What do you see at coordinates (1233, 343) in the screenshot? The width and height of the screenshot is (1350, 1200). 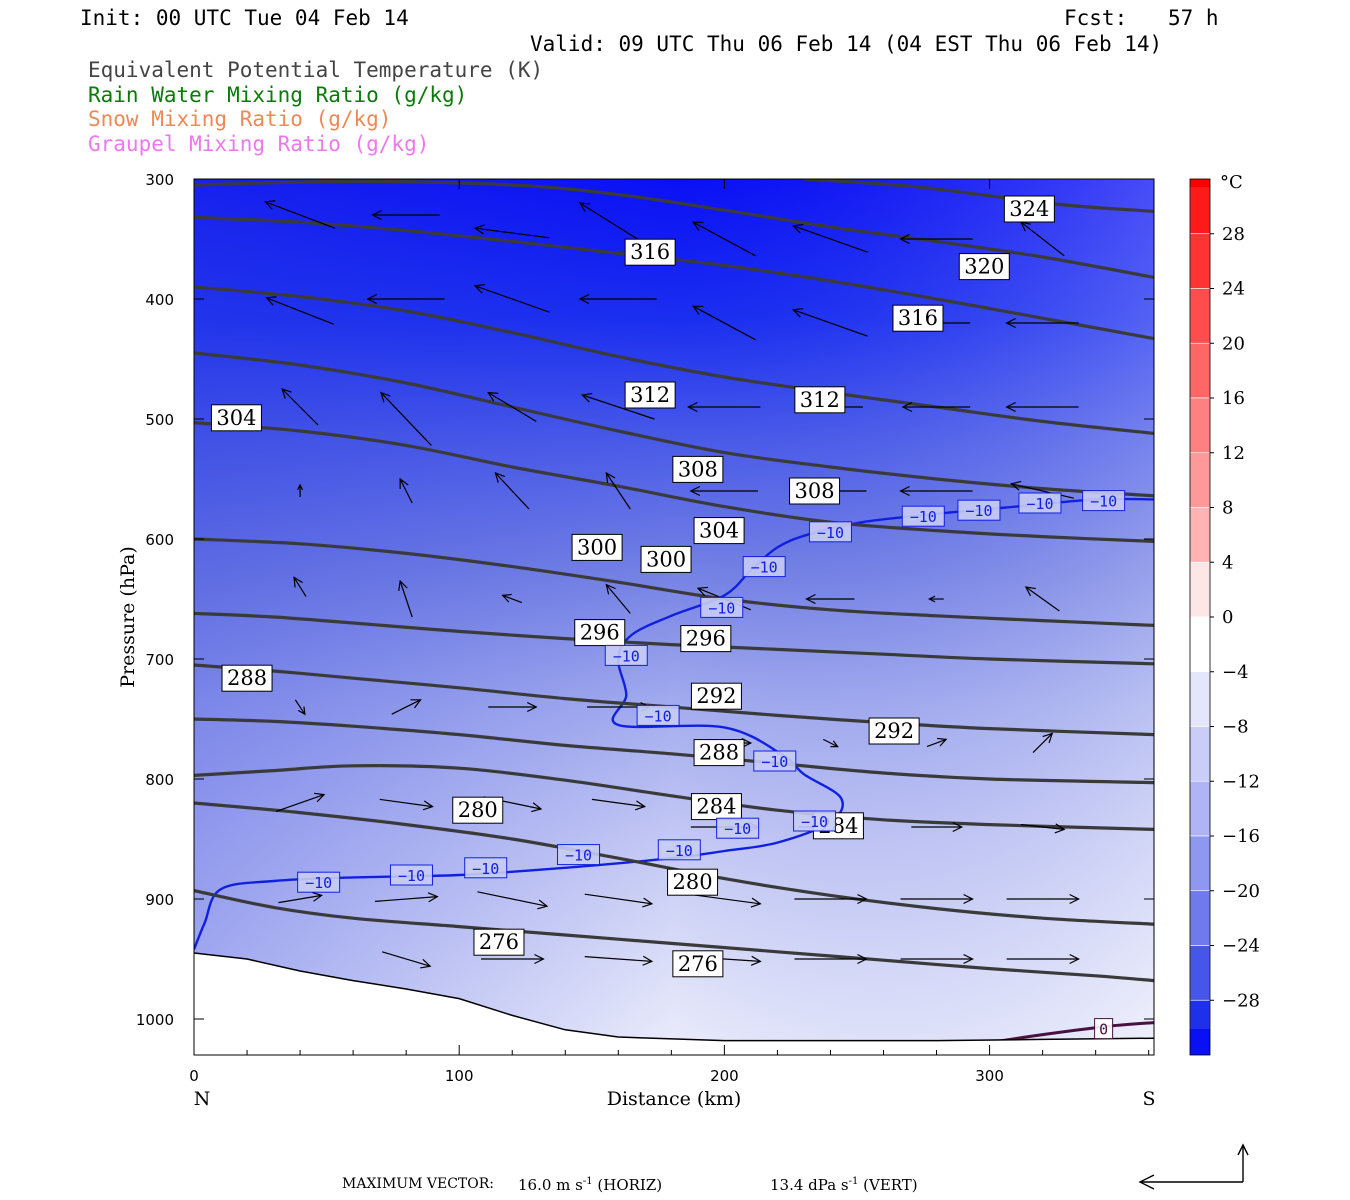 I see `colorbar-tick-label: 20` at bounding box center [1233, 343].